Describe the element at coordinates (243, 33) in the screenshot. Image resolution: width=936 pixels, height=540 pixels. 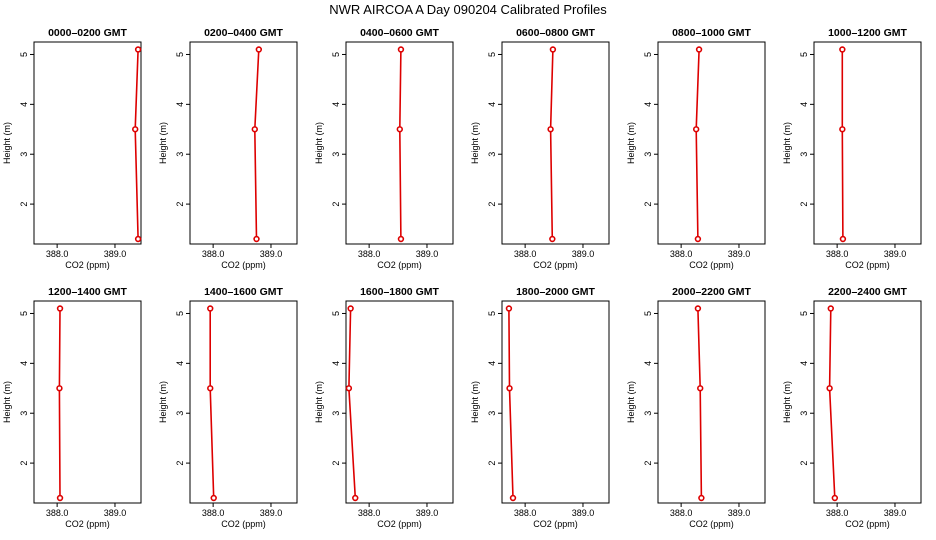
I see `panel-title: 0200–0400 GMT` at that location.